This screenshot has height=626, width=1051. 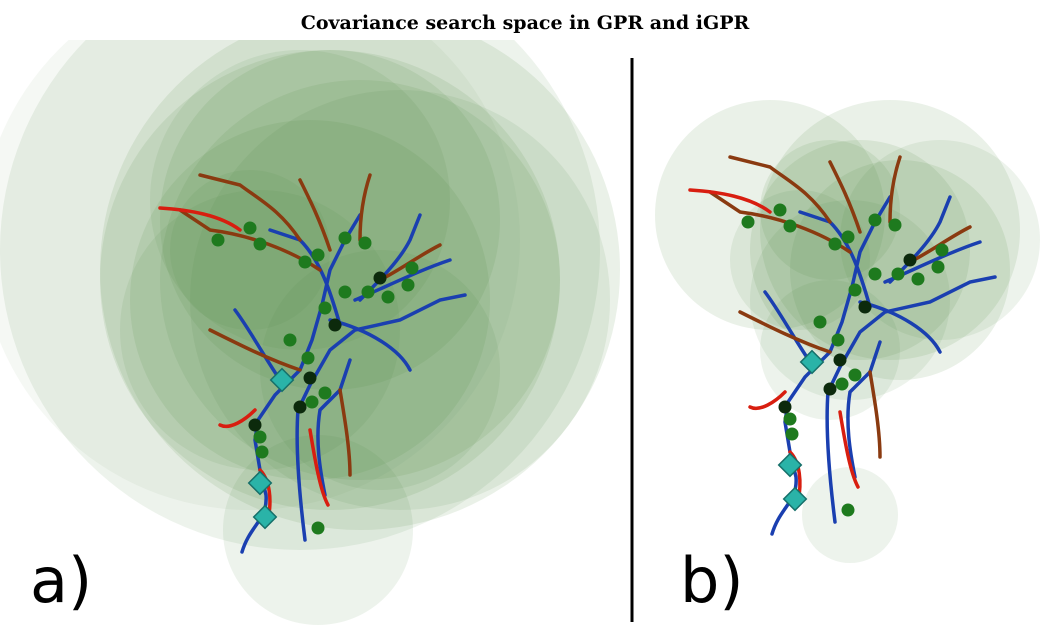 I want to click on figure-title: Covariance search space in GPR and iGPR, so click(x=525, y=23).